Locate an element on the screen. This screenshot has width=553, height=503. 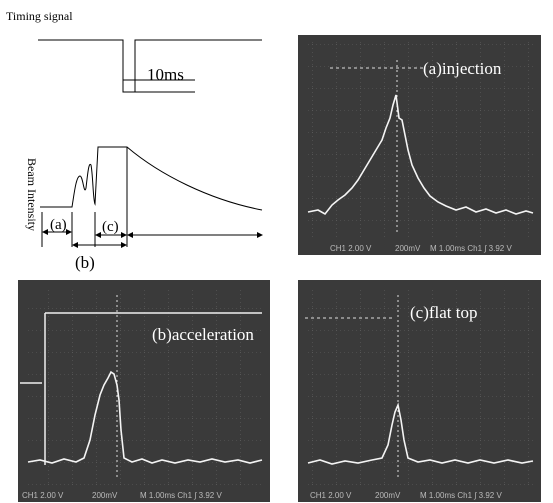
scope-label: (a)injection is located at coordinates (462, 68).